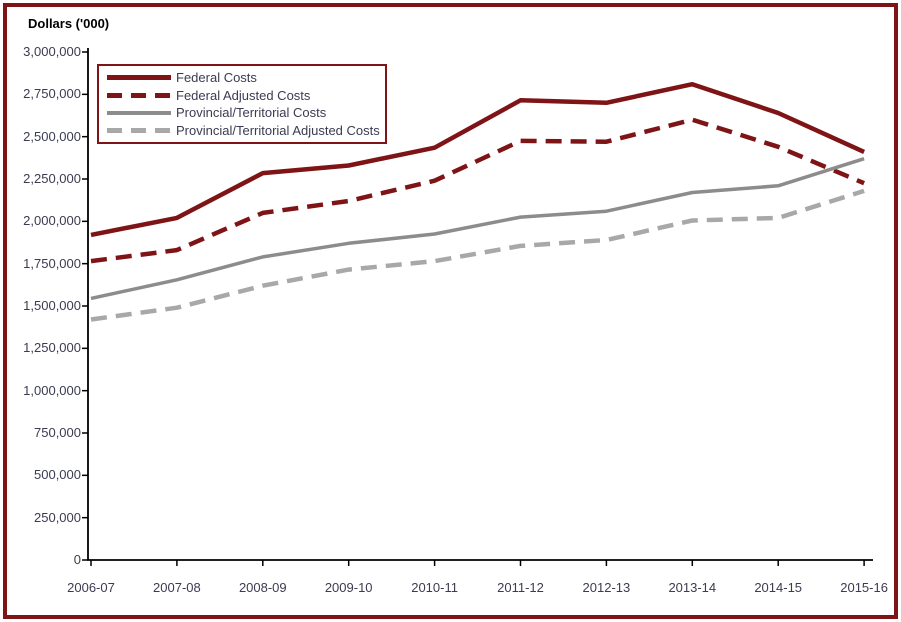 This screenshot has width=901, height=622. Describe the element at coordinates (57, 517) in the screenshot. I see `y-tick-label: 250,000` at that location.